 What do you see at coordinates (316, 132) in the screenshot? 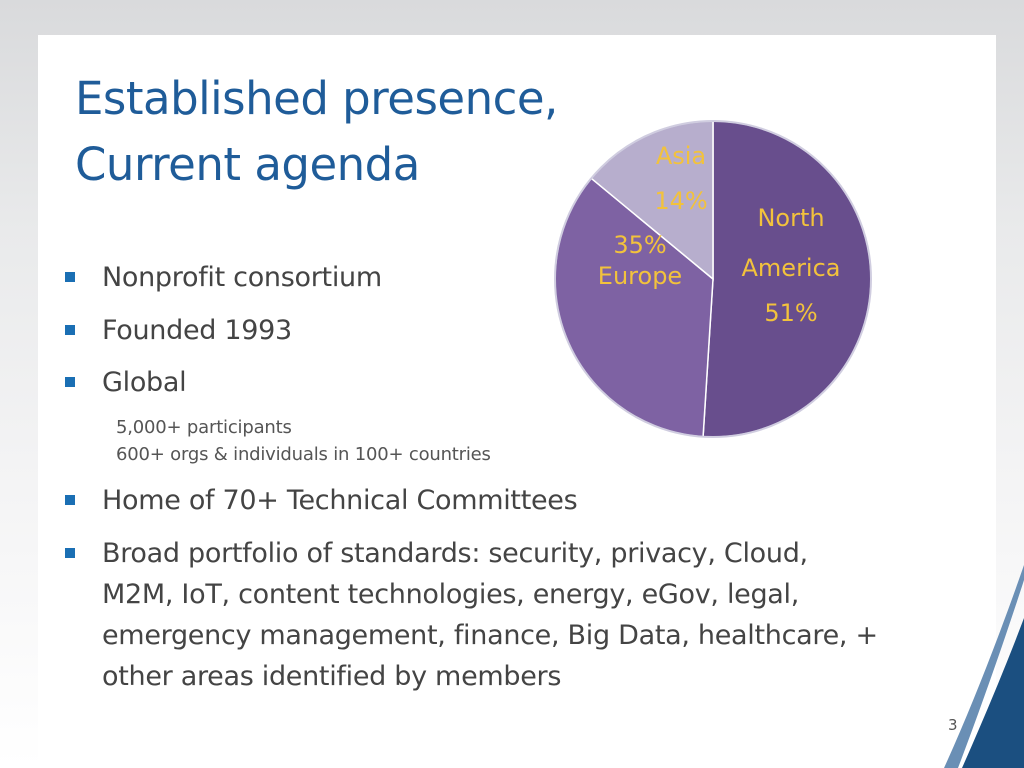
I see `slide-title: Established presence, Current agenda` at bounding box center [316, 132].